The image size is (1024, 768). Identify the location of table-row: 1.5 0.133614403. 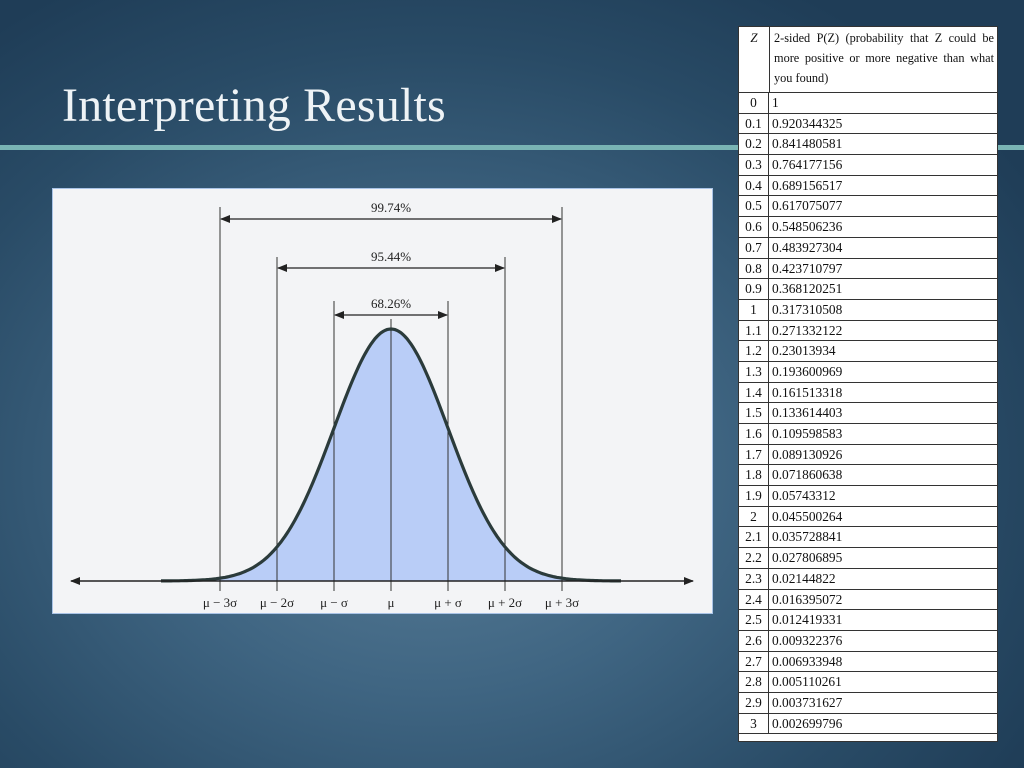
(868, 413).